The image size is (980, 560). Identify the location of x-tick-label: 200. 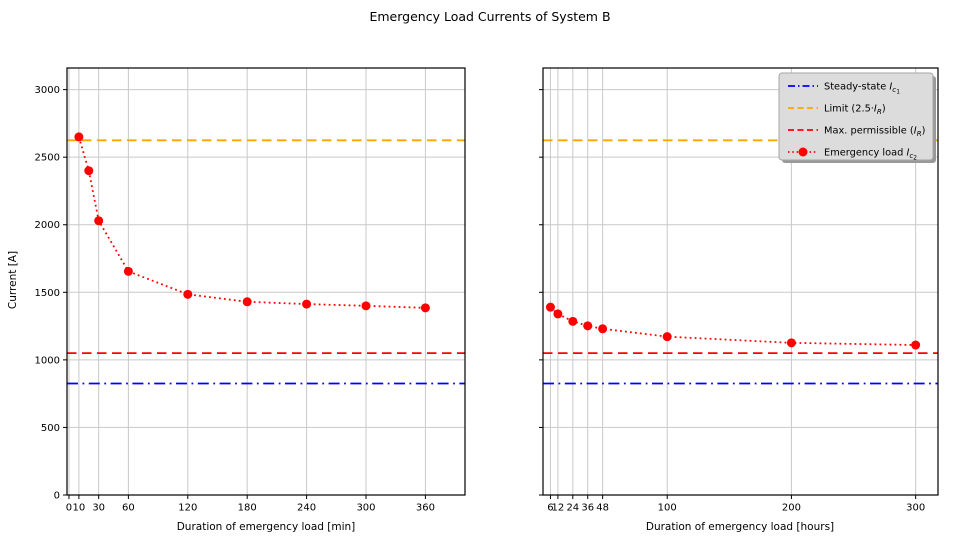
(791, 508).